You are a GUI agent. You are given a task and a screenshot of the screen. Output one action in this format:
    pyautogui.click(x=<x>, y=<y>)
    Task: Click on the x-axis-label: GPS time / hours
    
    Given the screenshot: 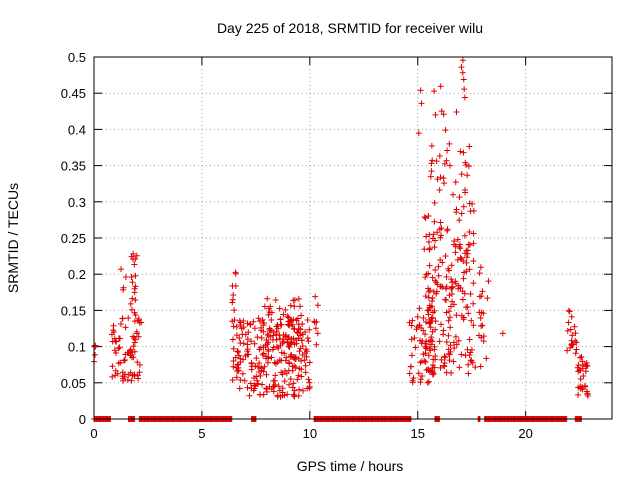 What is the action you would take?
    pyautogui.click(x=350, y=466)
    